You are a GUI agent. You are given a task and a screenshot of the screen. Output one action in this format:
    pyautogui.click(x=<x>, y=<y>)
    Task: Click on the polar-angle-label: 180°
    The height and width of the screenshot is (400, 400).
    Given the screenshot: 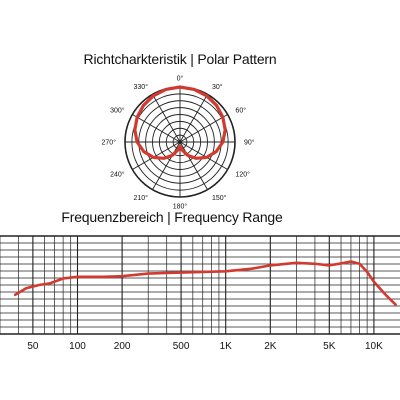 What is the action you would take?
    pyautogui.click(x=180, y=207)
    